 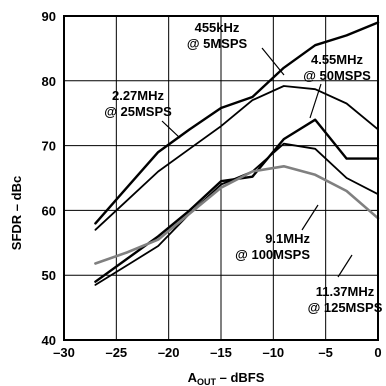 What do you see at coordinates (272, 254) in the screenshot?
I see `series-label-9-1mhz: @ 100MSPS` at bounding box center [272, 254].